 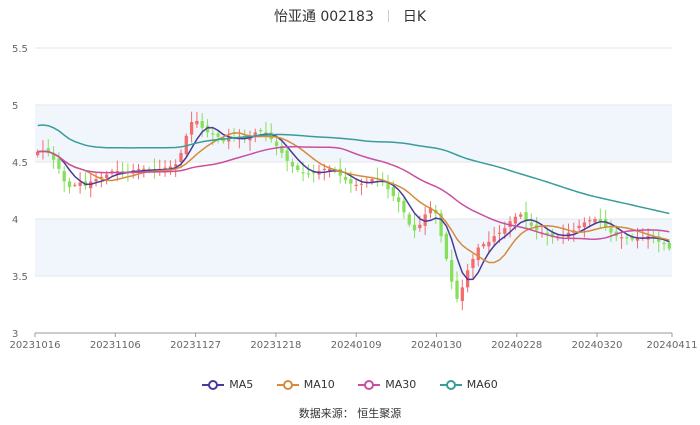 What do you see at coordinates (516, 345) in the screenshot?
I see `x-tick-label: 20240228` at bounding box center [516, 345].